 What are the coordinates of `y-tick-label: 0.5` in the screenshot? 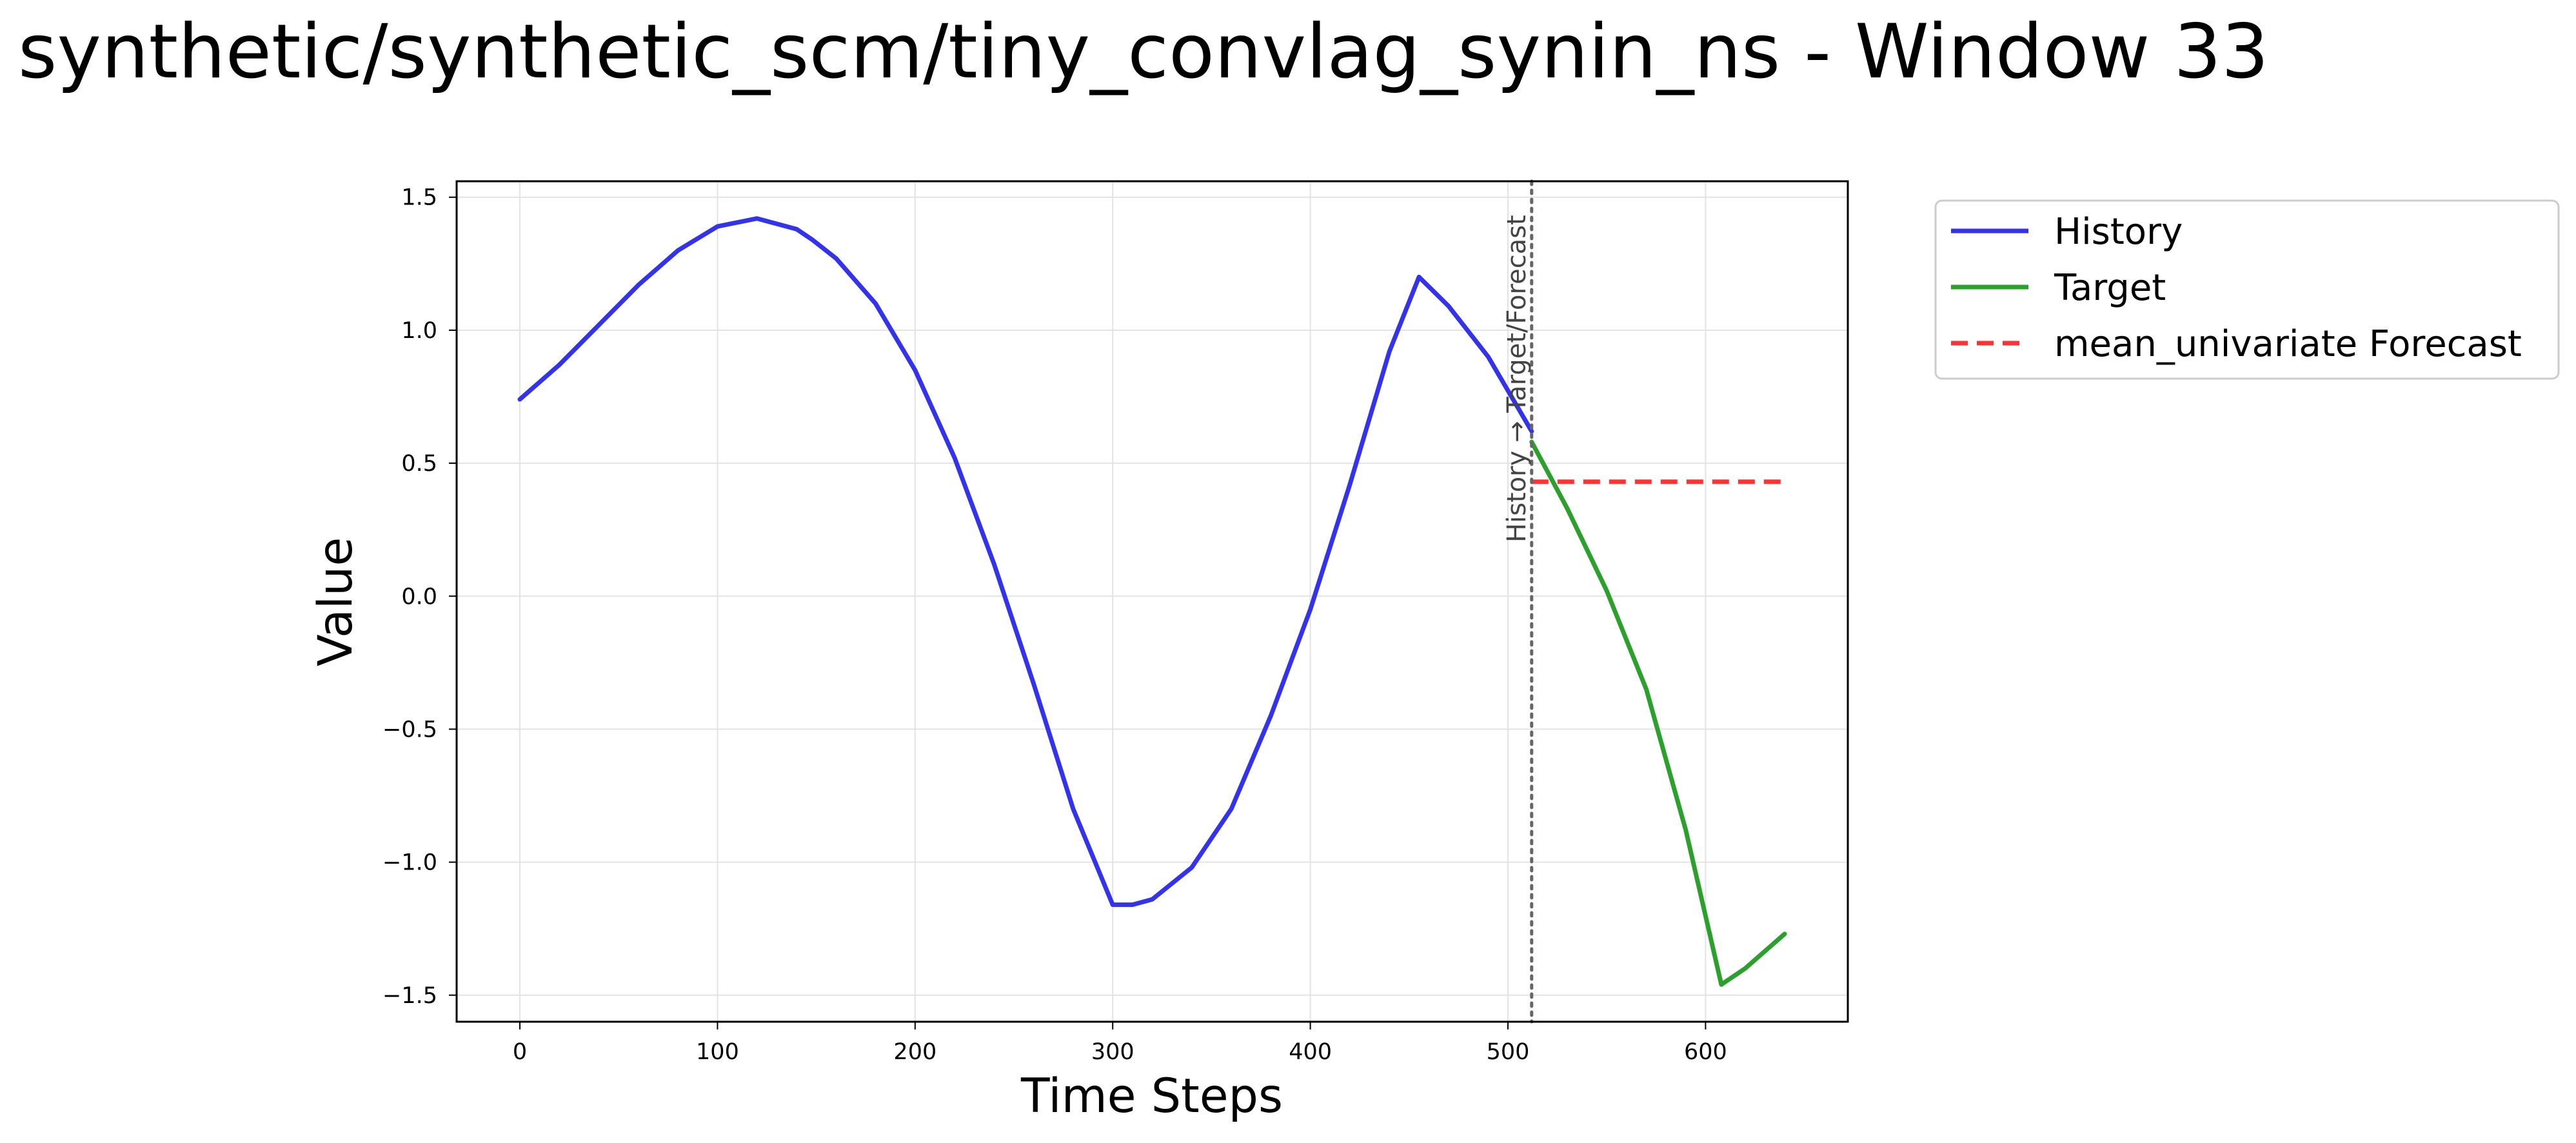 It's located at (419, 464).